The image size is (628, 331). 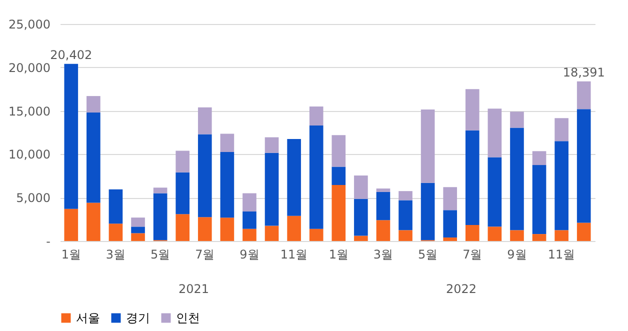 What do you see at coordinates (138, 318) in the screenshot?
I see `legend-label: 경기` at bounding box center [138, 318].